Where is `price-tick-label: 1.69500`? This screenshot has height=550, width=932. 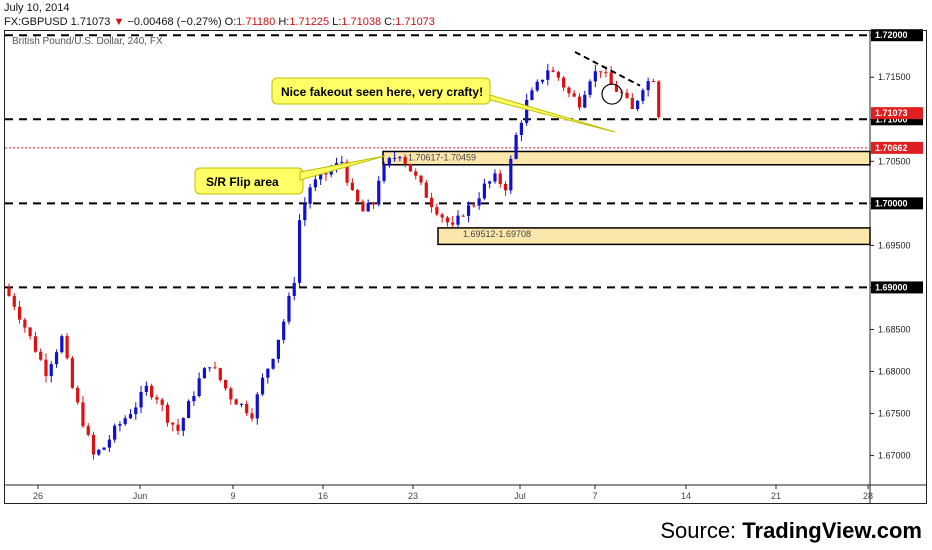 price-tick-label: 1.69500 is located at coordinates (894, 245).